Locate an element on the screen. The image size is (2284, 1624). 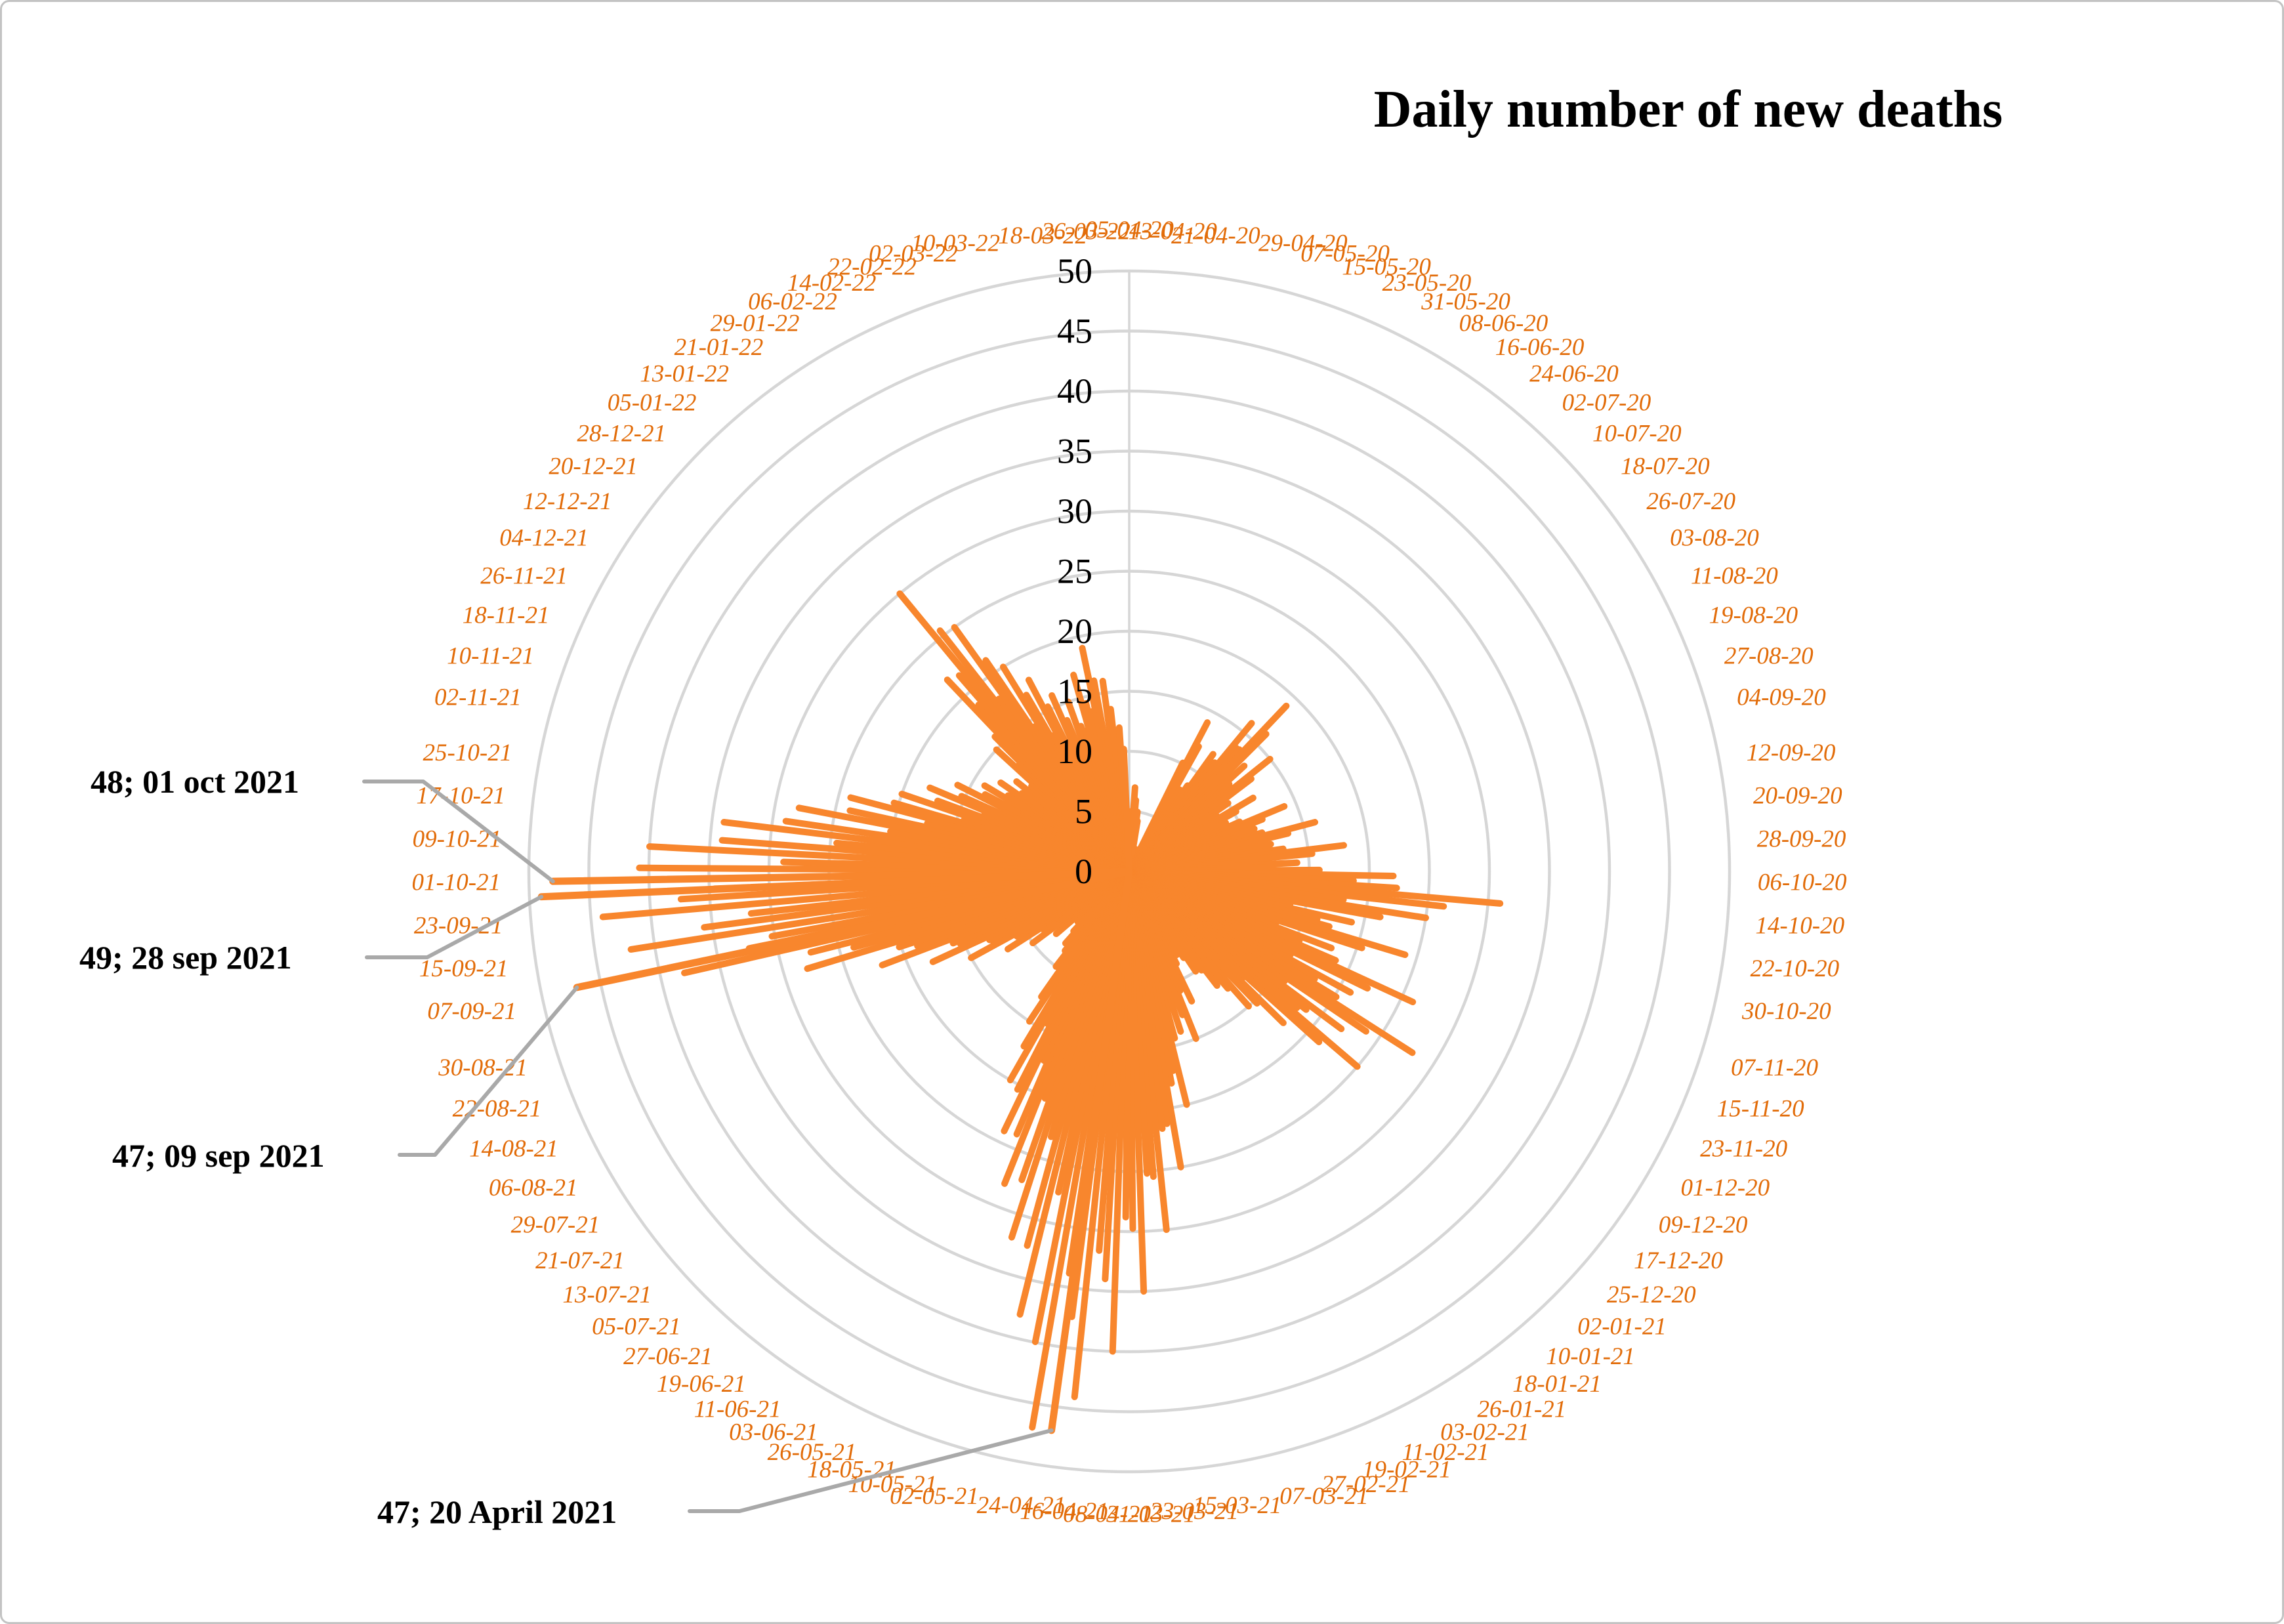
date-label: 23-05-20 is located at coordinates (1427, 283).